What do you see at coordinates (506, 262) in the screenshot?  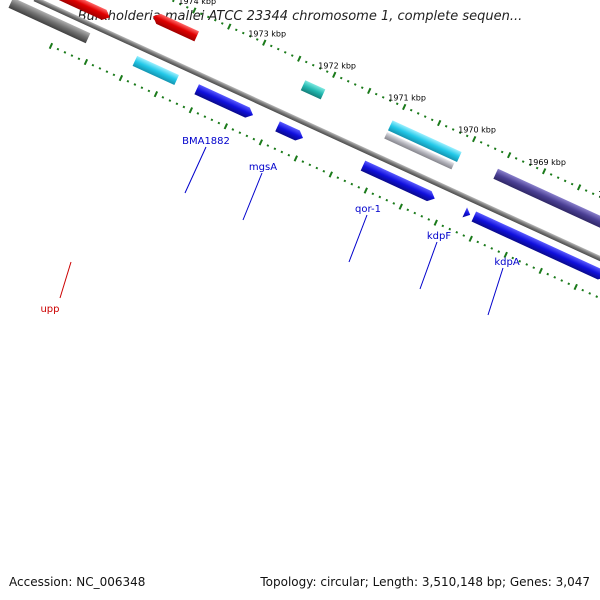 I see `gene-label-kdpa: kdpA` at bounding box center [506, 262].